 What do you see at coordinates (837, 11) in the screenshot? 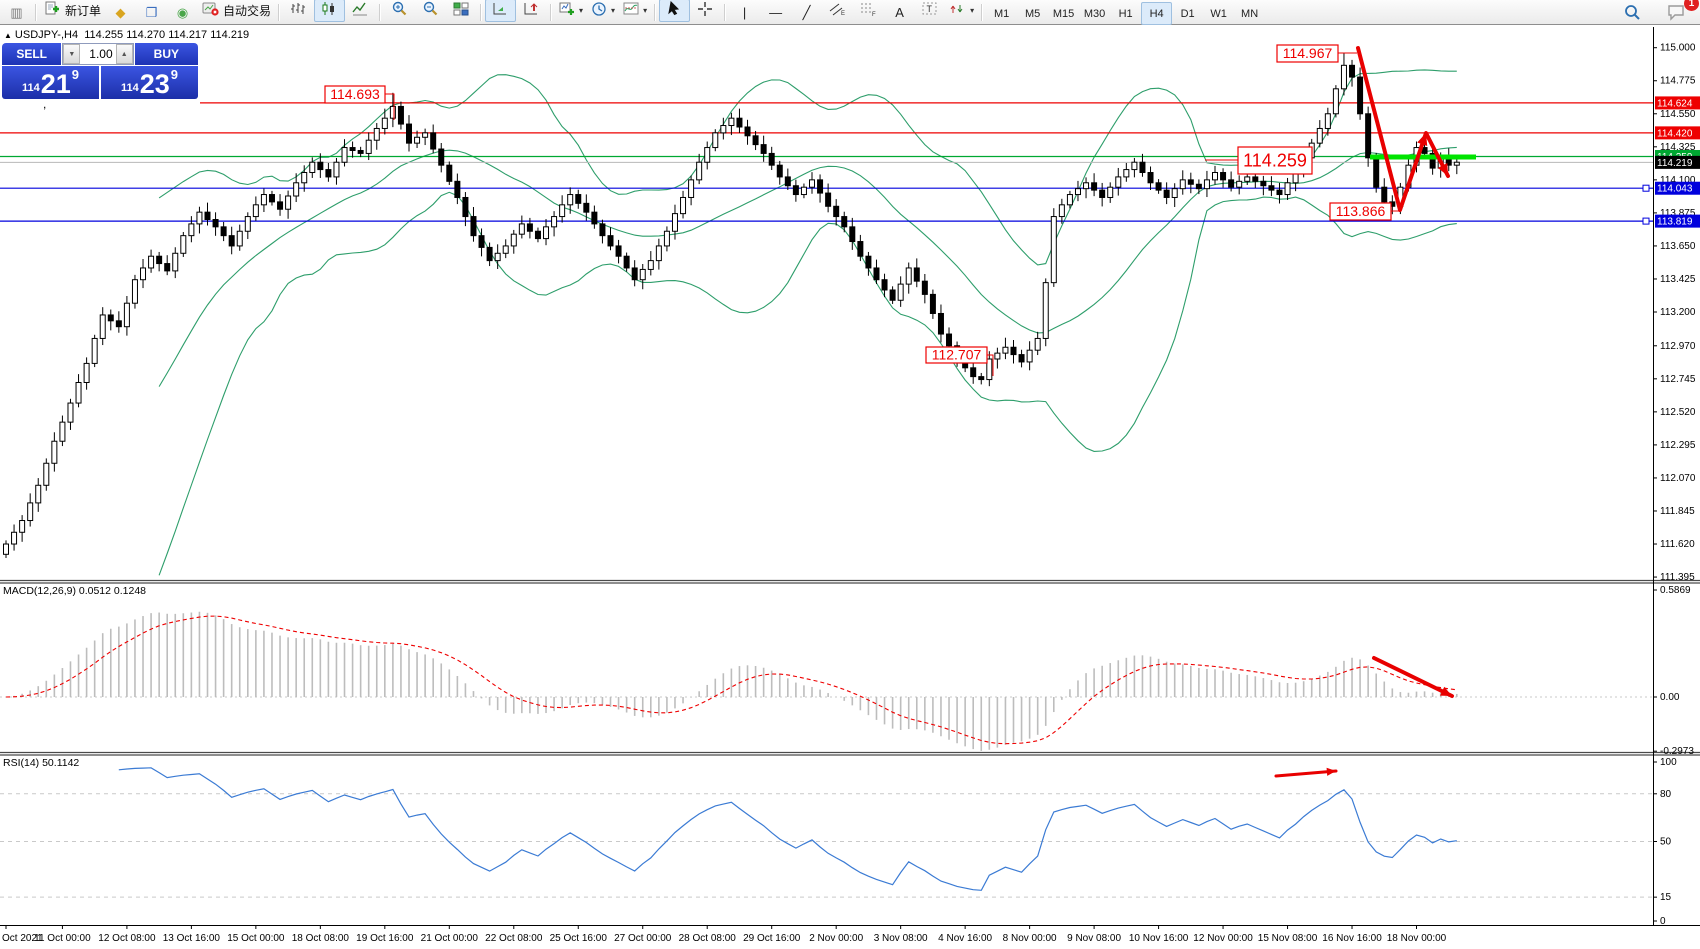
I see `equidistant-channel-button: E` at bounding box center [837, 11].